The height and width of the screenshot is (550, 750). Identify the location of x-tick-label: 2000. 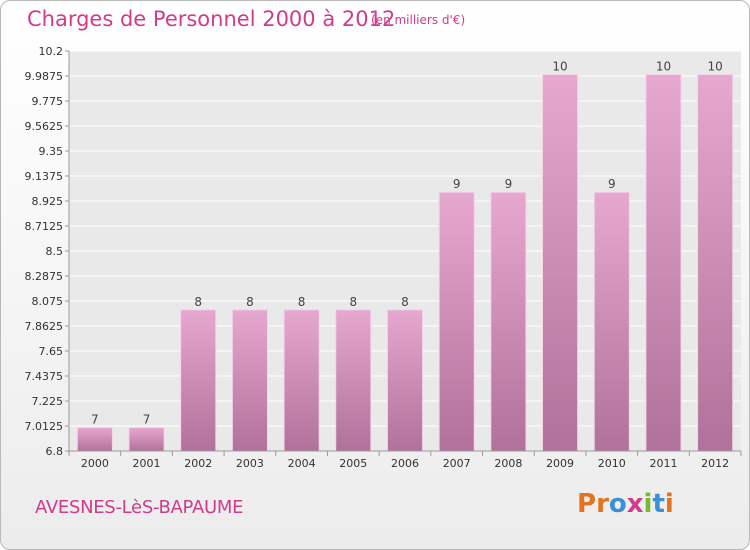
(95, 463).